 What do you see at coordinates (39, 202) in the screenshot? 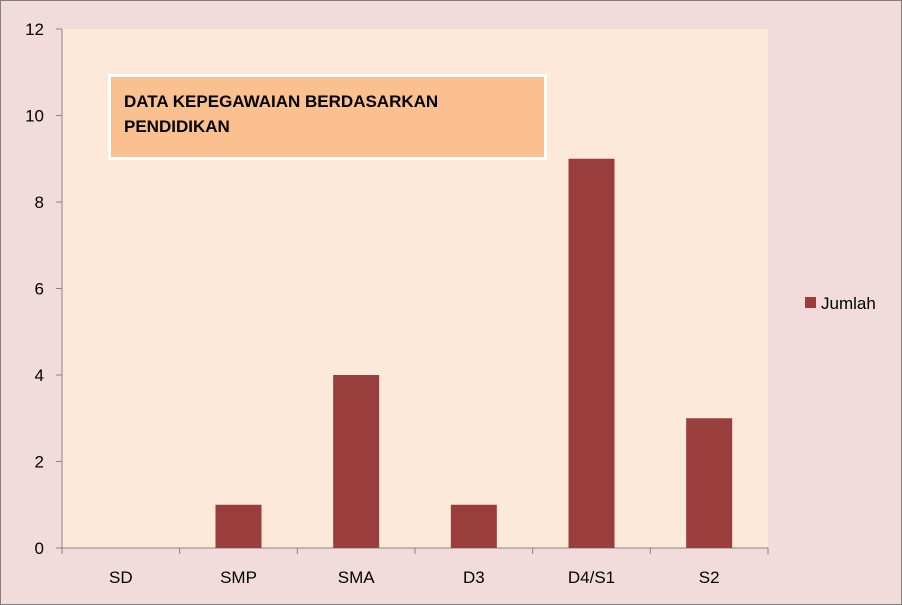
I see `y-tick-label: 8` at bounding box center [39, 202].